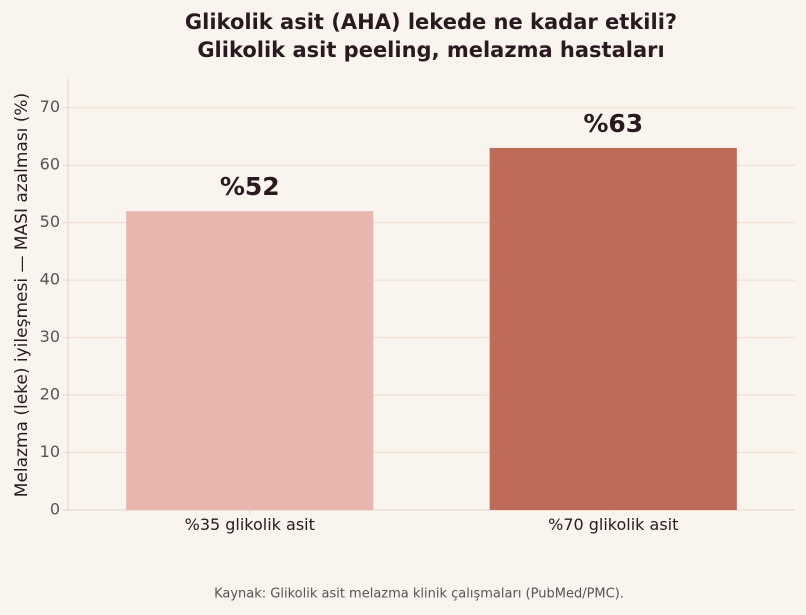 The width and height of the screenshot is (806, 615). What do you see at coordinates (50, 394) in the screenshot?
I see `y-tick-label: 20` at bounding box center [50, 394].